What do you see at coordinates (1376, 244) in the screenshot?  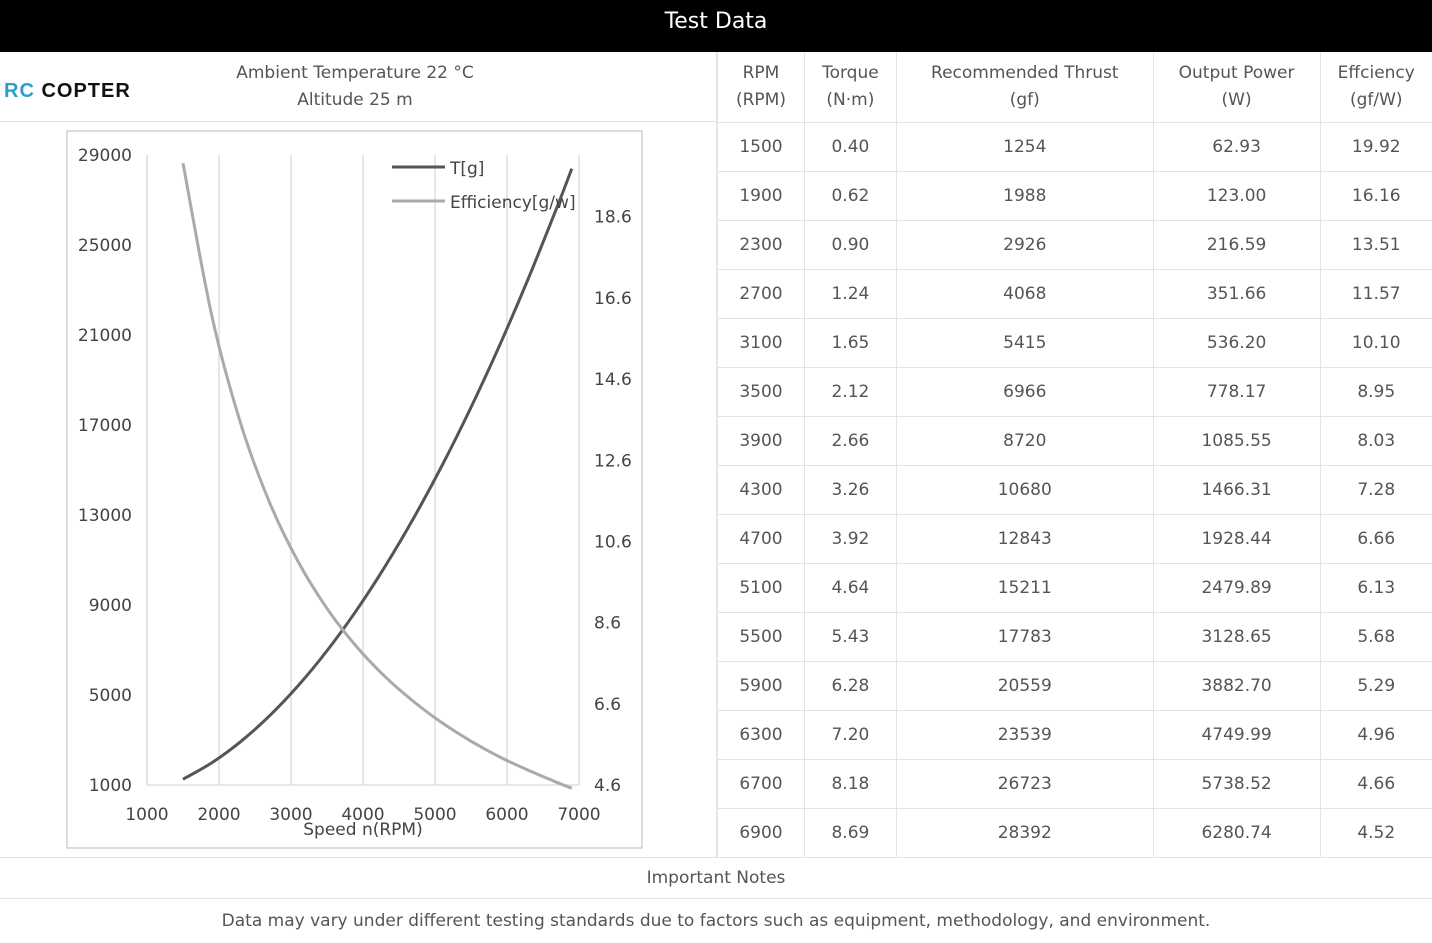 I see `table-cell: 13.51` at bounding box center [1376, 244].